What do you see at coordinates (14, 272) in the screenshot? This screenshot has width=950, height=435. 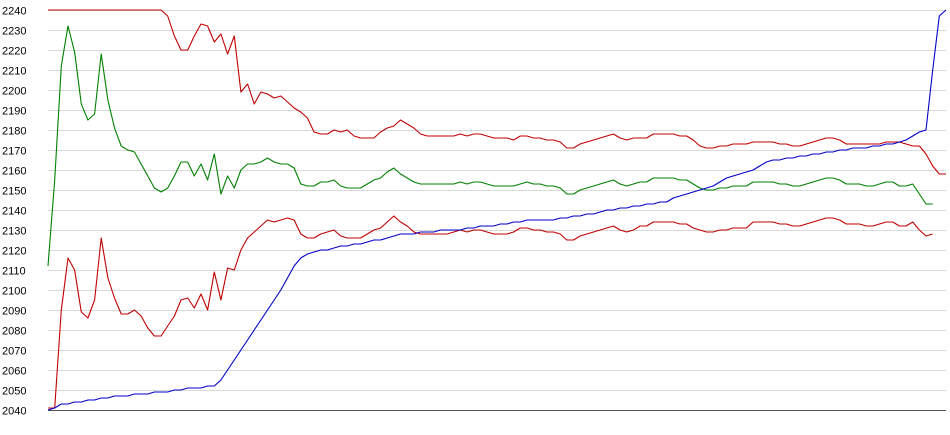 I see `y-tick-label: 2110` at bounding box center [14, 272].